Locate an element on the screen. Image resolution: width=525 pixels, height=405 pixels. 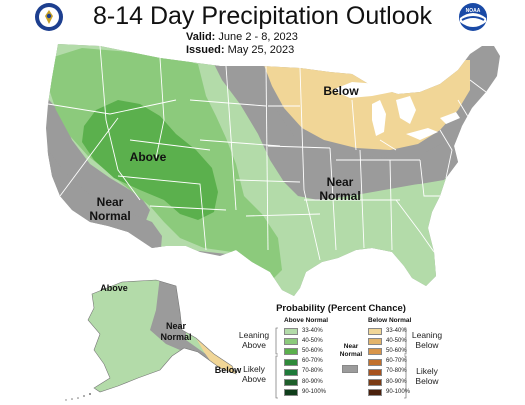
issued-date: Issued: May 25, 2023 is located at coordinates (240, 50).